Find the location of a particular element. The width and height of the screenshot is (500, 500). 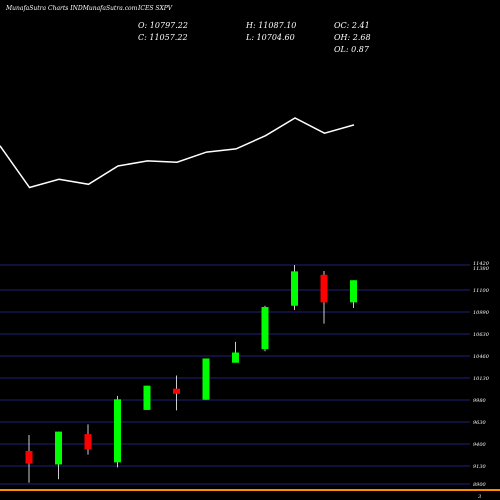

high-value: H: 11087.10 is located at coordinates (270, 25).